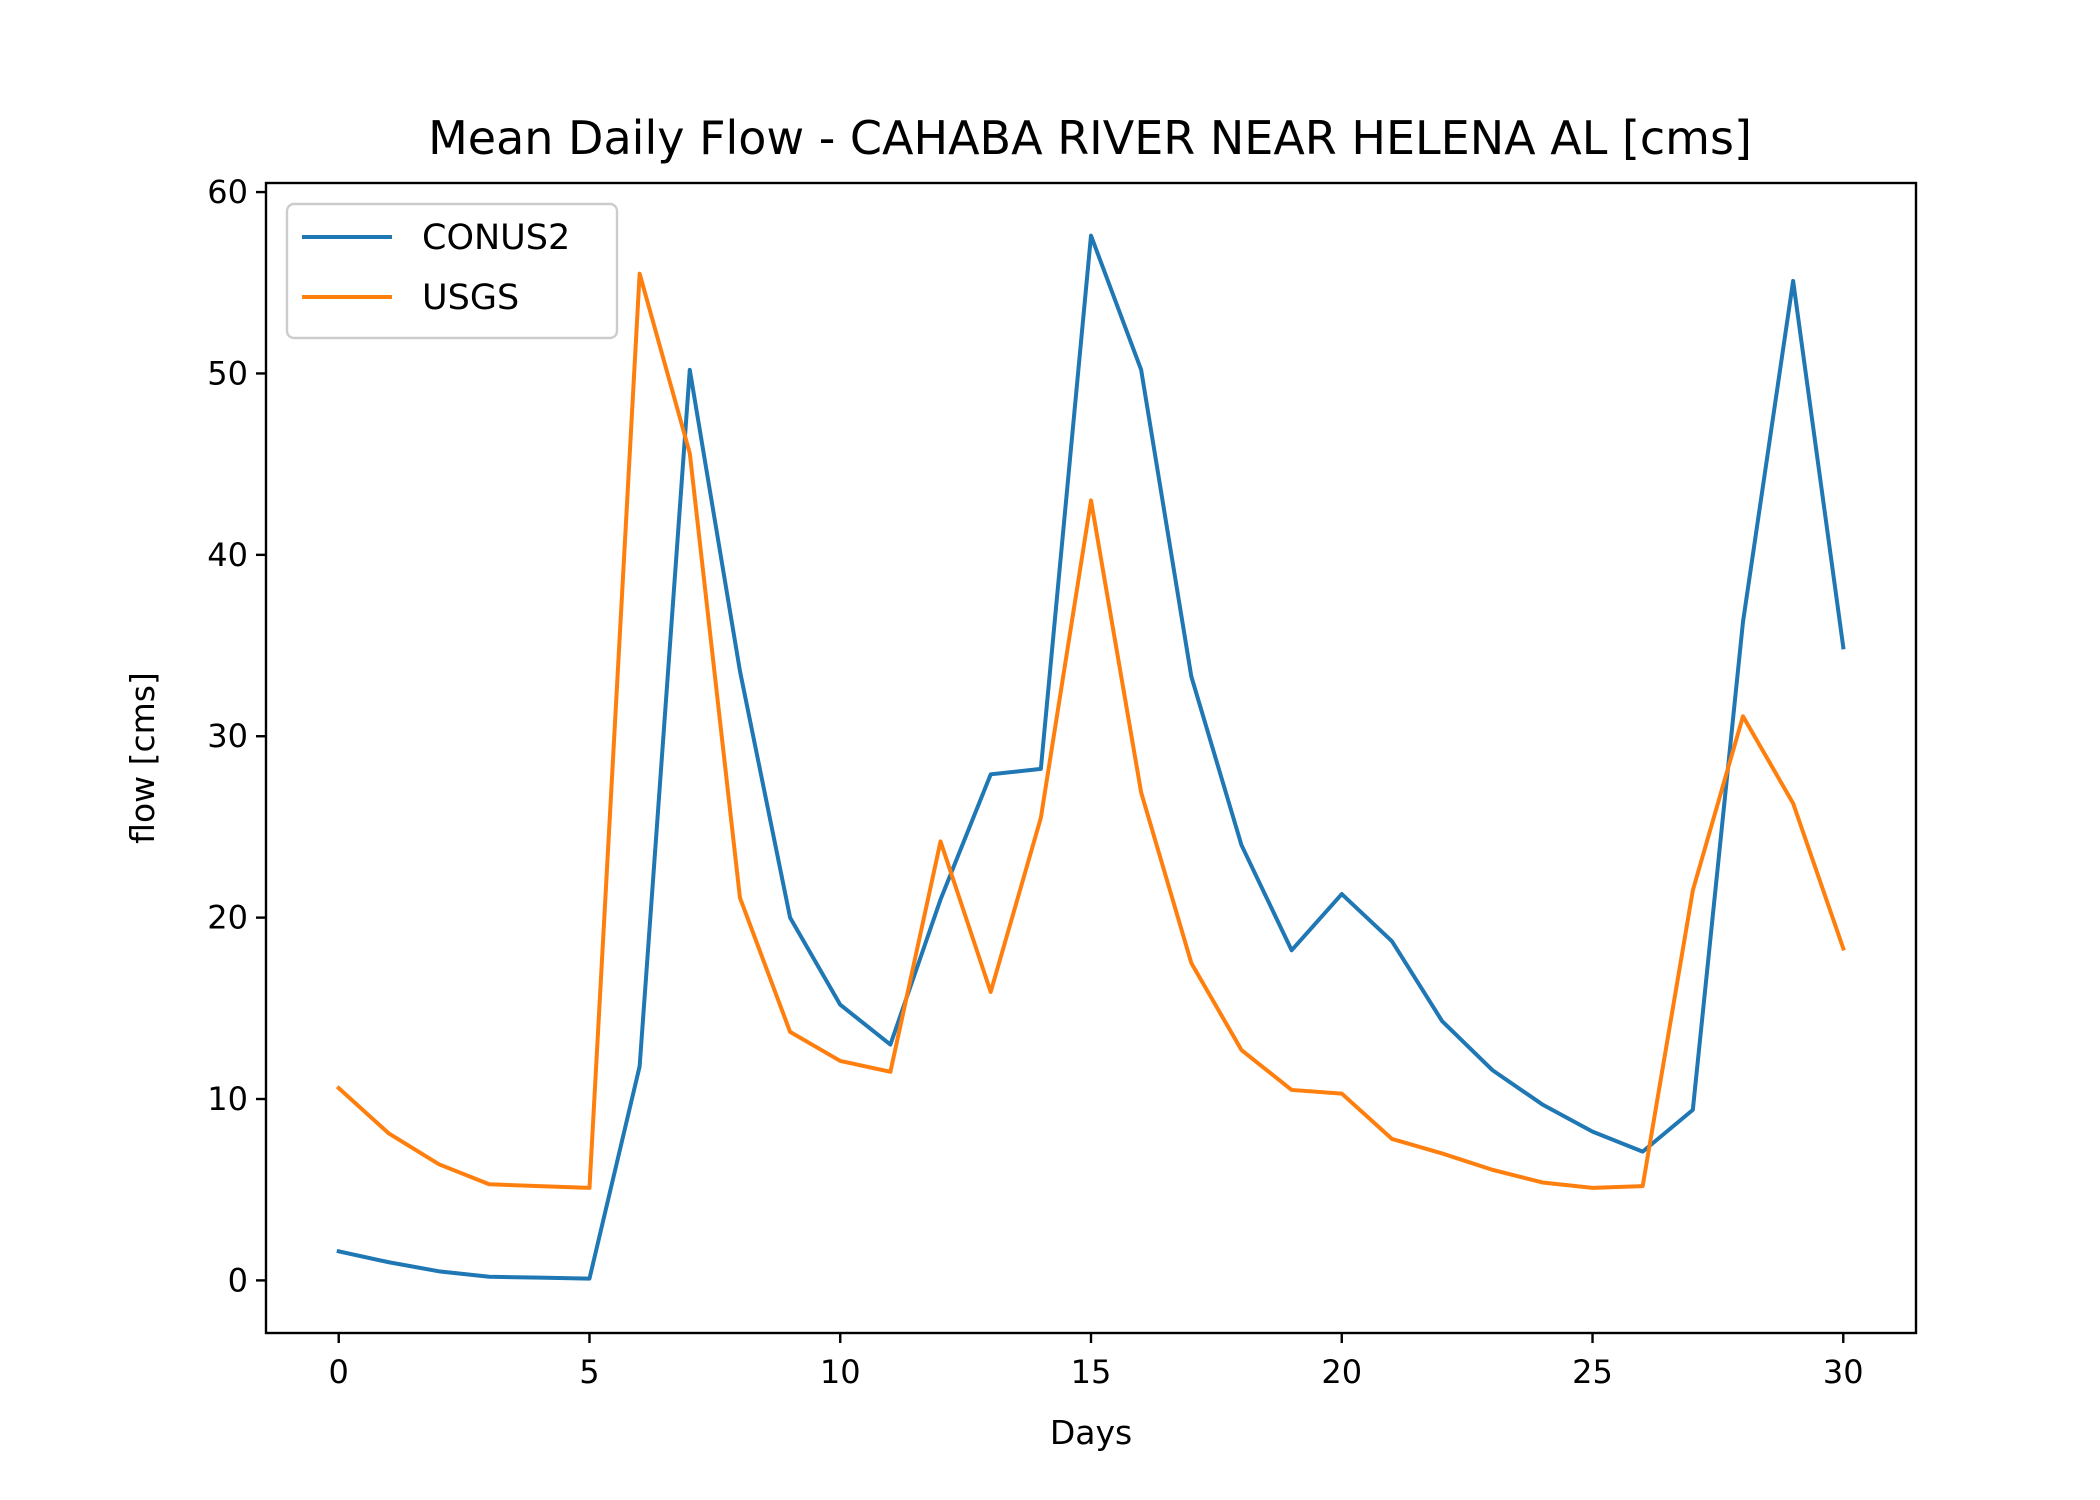 Image resolution: width=2100 pixels, height=1500 pixels. I want to click on y-tick-label: 20, so click(227, 918).